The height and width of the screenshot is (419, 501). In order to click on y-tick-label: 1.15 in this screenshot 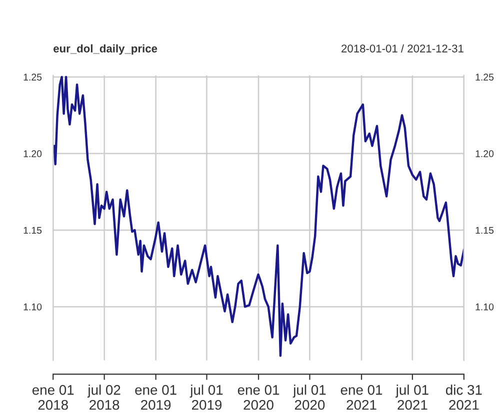, I will do `click(33, 230)`.